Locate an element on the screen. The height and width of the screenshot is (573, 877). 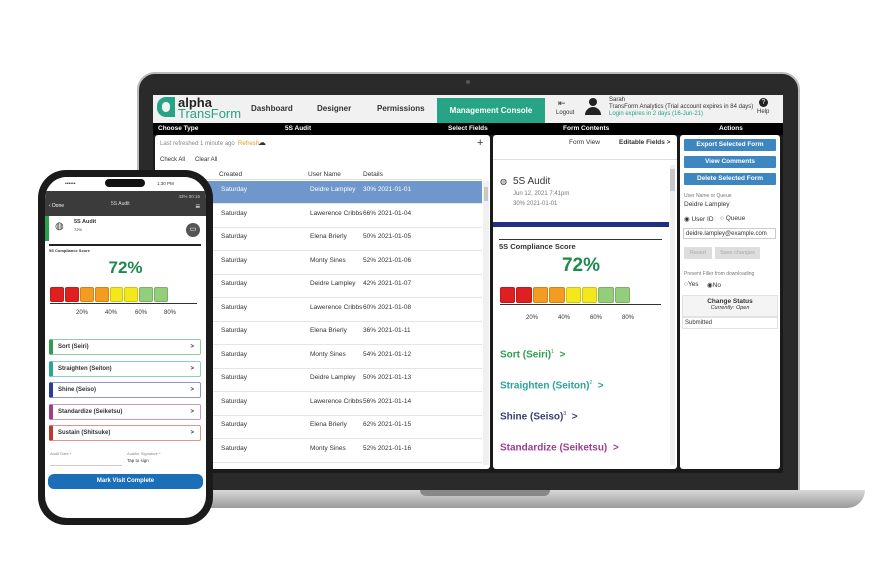
menu-icon: ≡ is located at coordinates (197, 206).